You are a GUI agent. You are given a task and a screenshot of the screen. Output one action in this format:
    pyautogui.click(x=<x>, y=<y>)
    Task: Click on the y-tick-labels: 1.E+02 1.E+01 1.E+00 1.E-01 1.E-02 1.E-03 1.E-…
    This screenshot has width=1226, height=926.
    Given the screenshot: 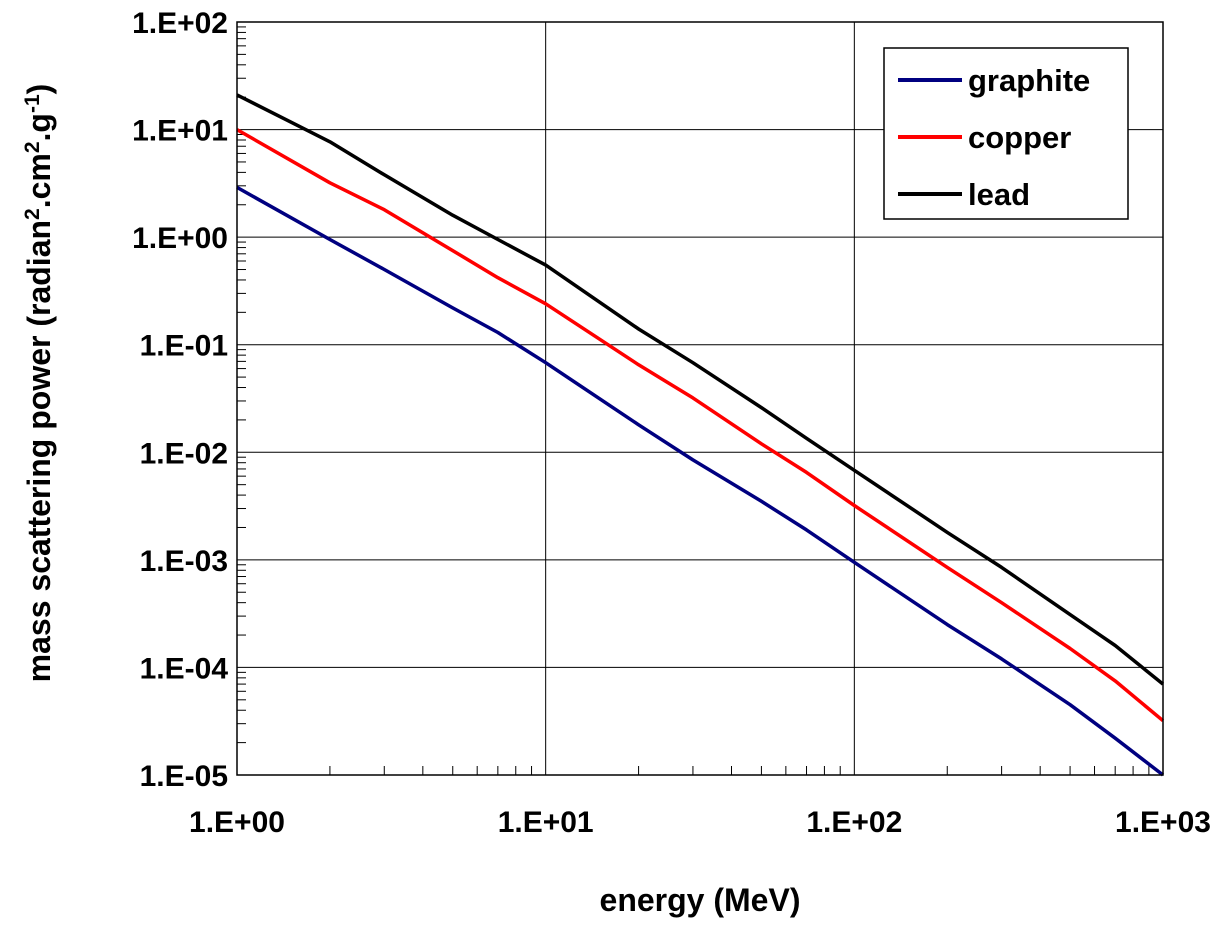 What is the action you would take?
    pyautogui.click(x=180, y=400)
    